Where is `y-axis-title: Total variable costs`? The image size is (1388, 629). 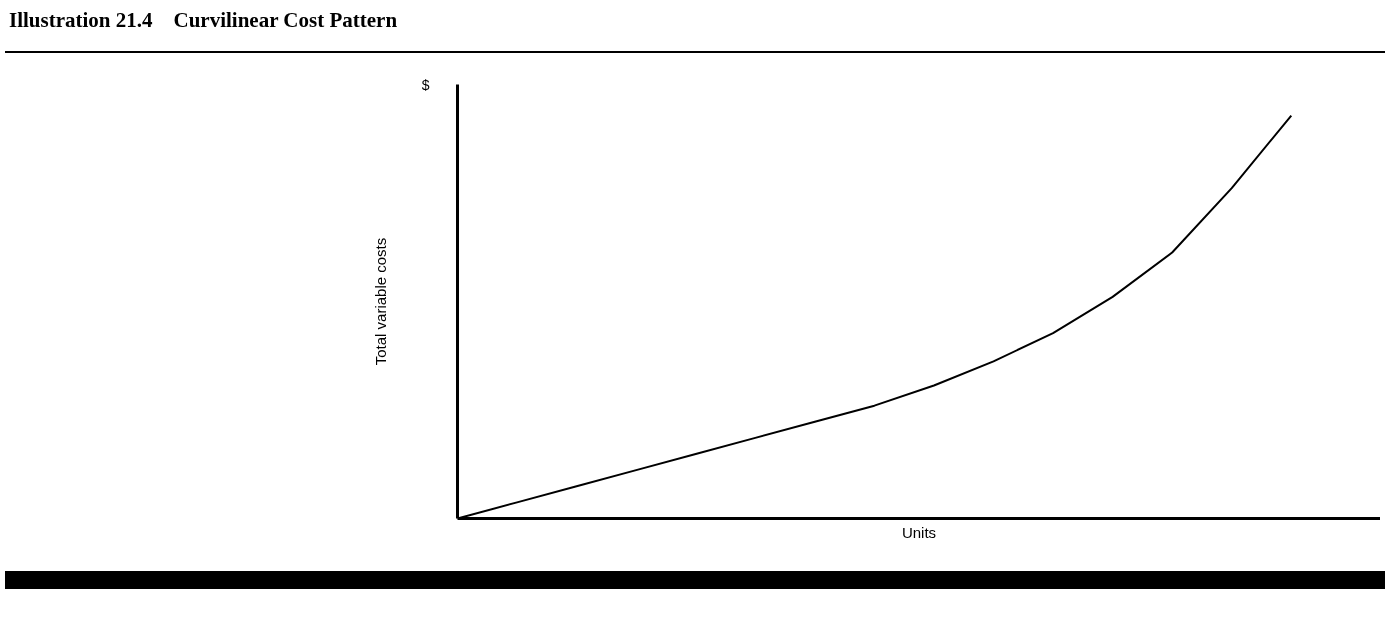 y-axis-title: Total variable costs is located at coordinates (380, 301).